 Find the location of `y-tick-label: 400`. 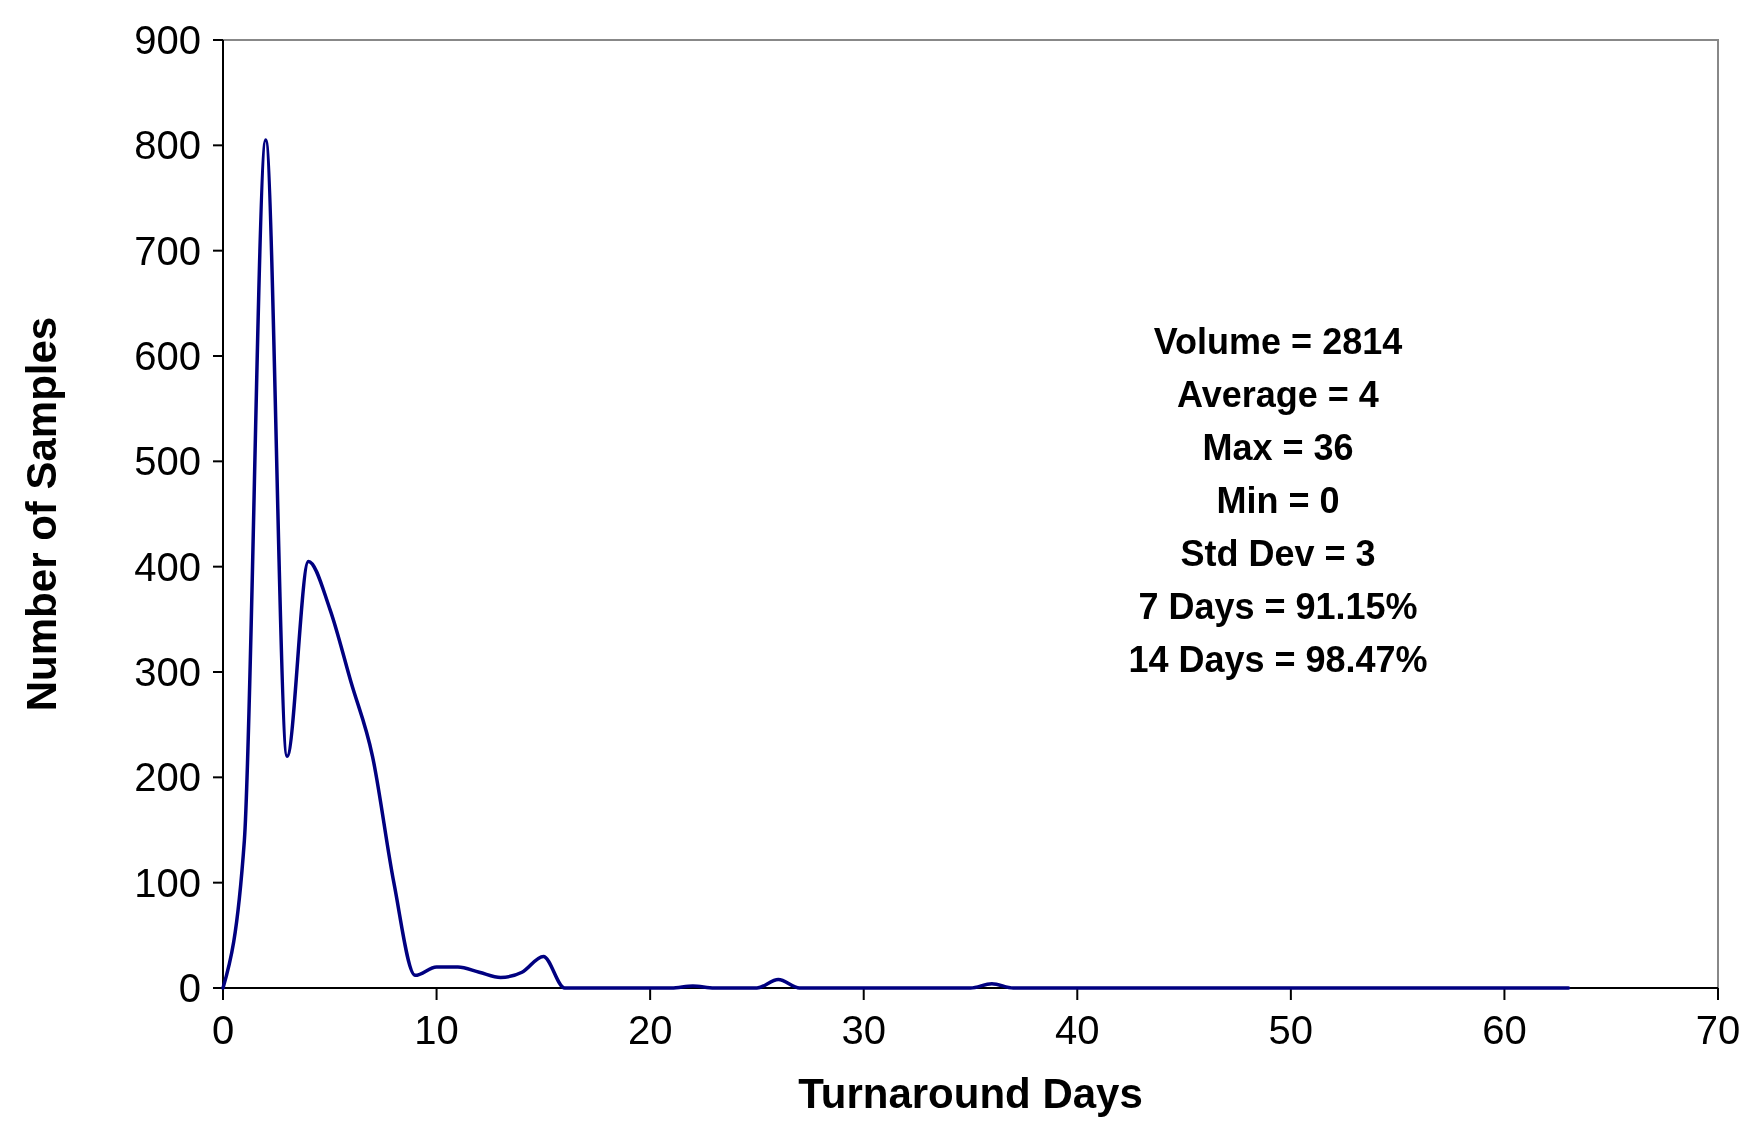

y-tick-label: 400 is located at coordinates (167, 566).